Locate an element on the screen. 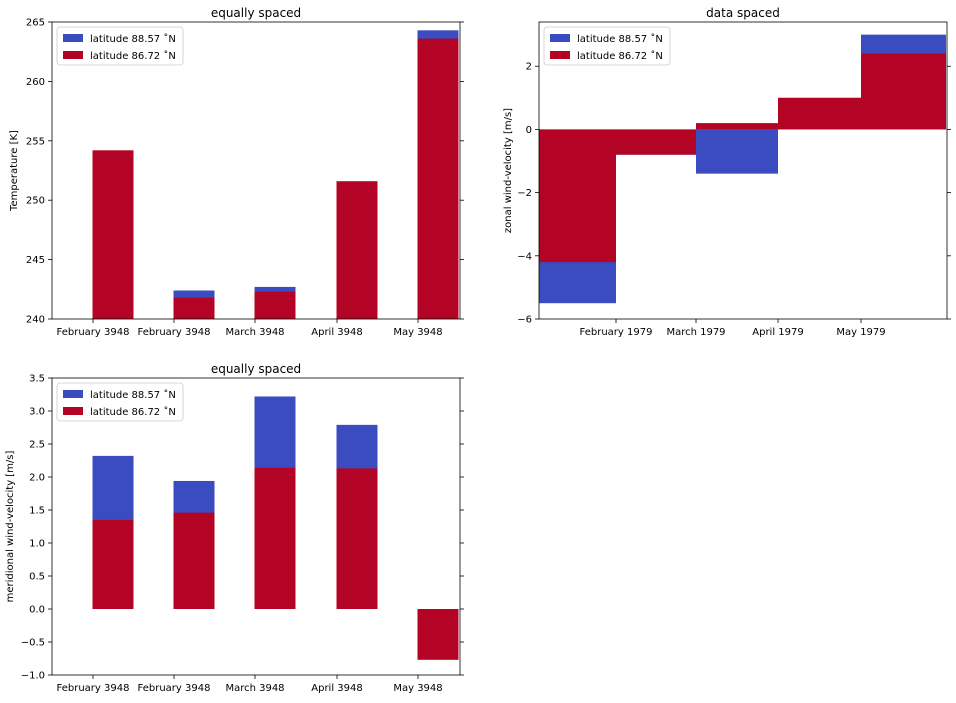 Image resolution: width=956 pixels, height=703 pixels. y-tick-label: 245 is located at coordinates (35, 260).